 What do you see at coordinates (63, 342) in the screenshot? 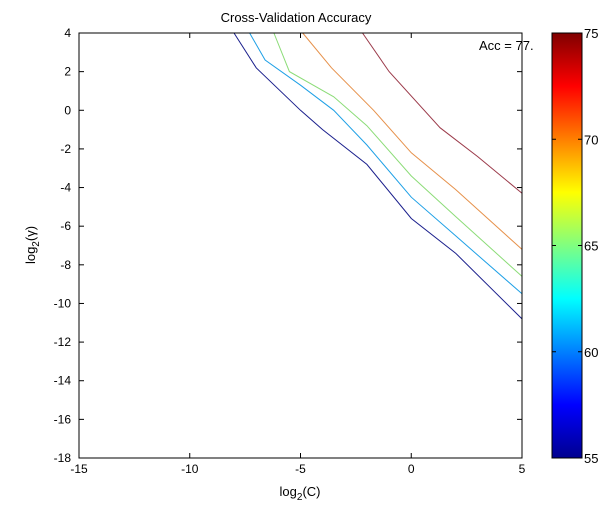
I see `y-tick-label: -12` at bounding box center [63, 342].